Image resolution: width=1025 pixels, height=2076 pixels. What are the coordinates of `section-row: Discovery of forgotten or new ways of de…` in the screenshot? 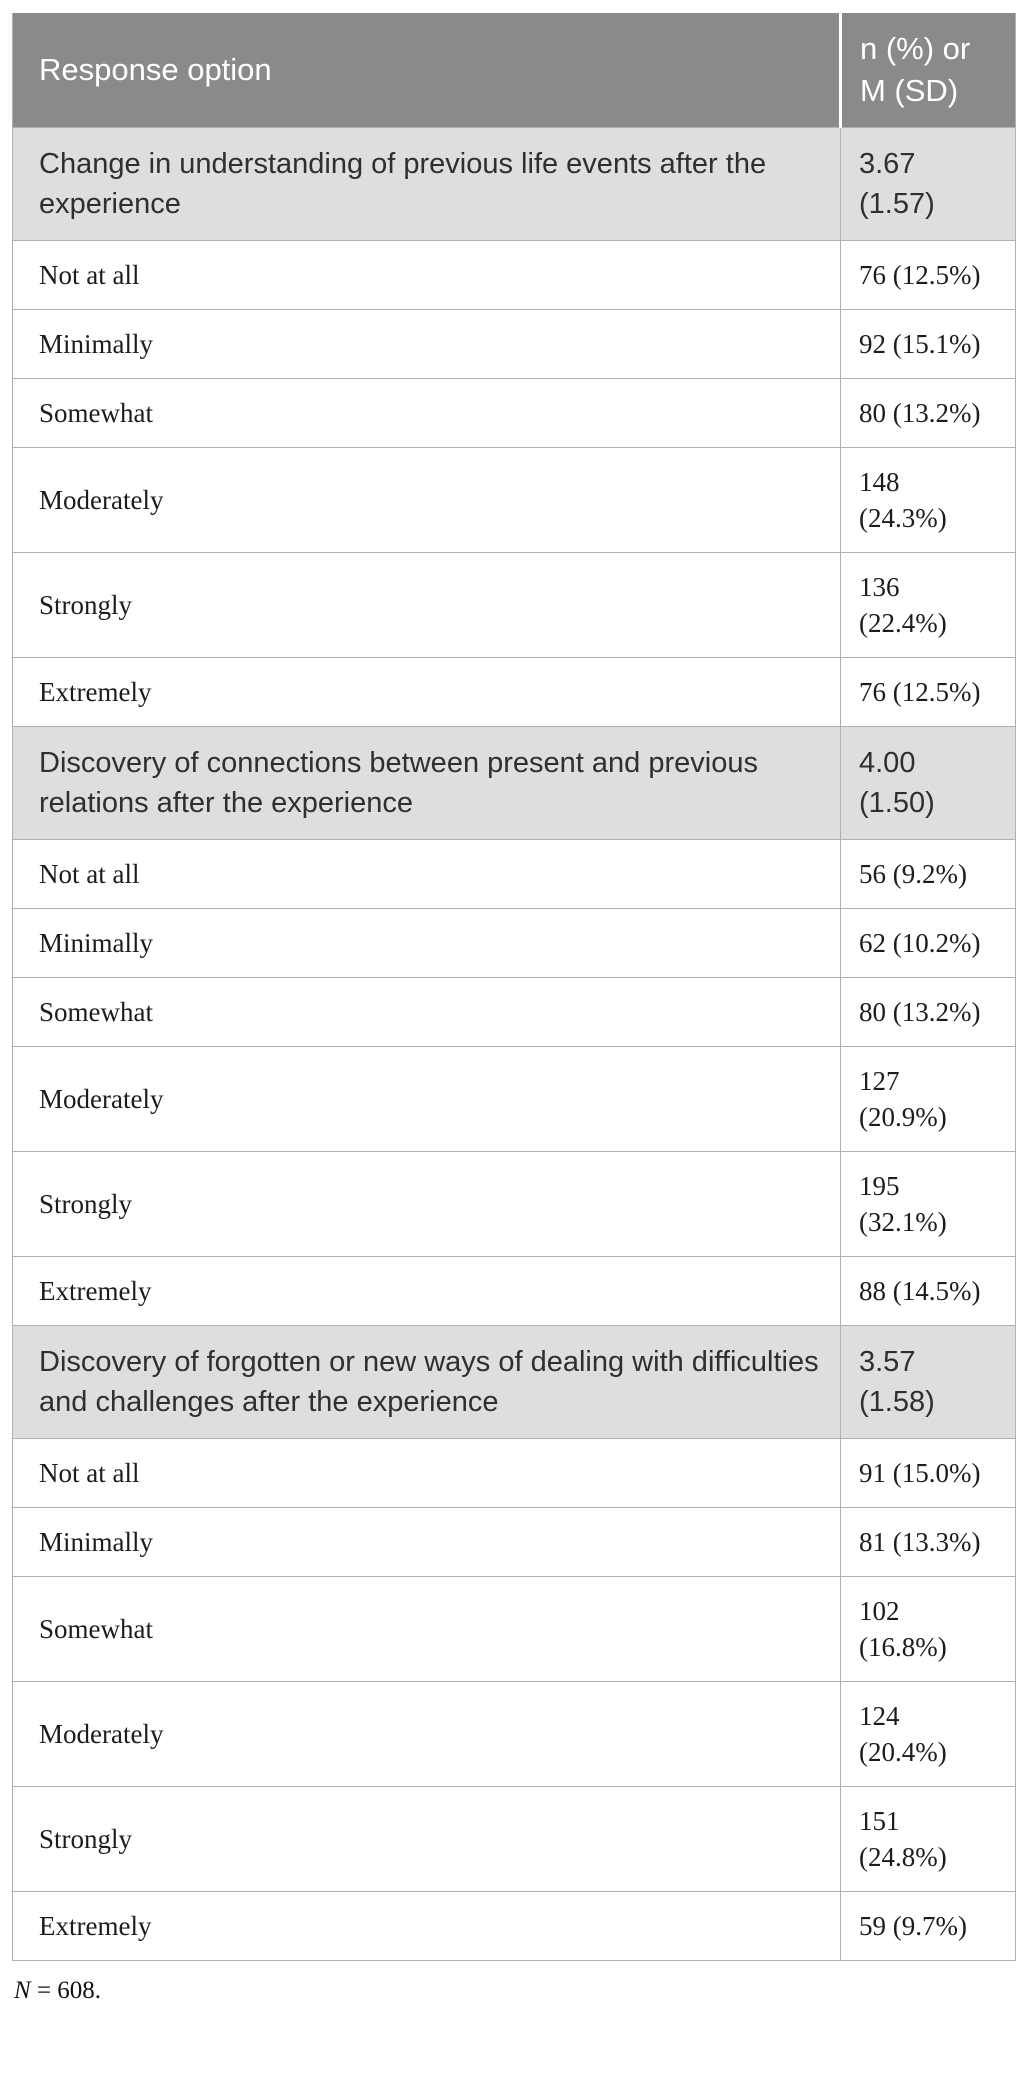 It's located at (514, 1382).